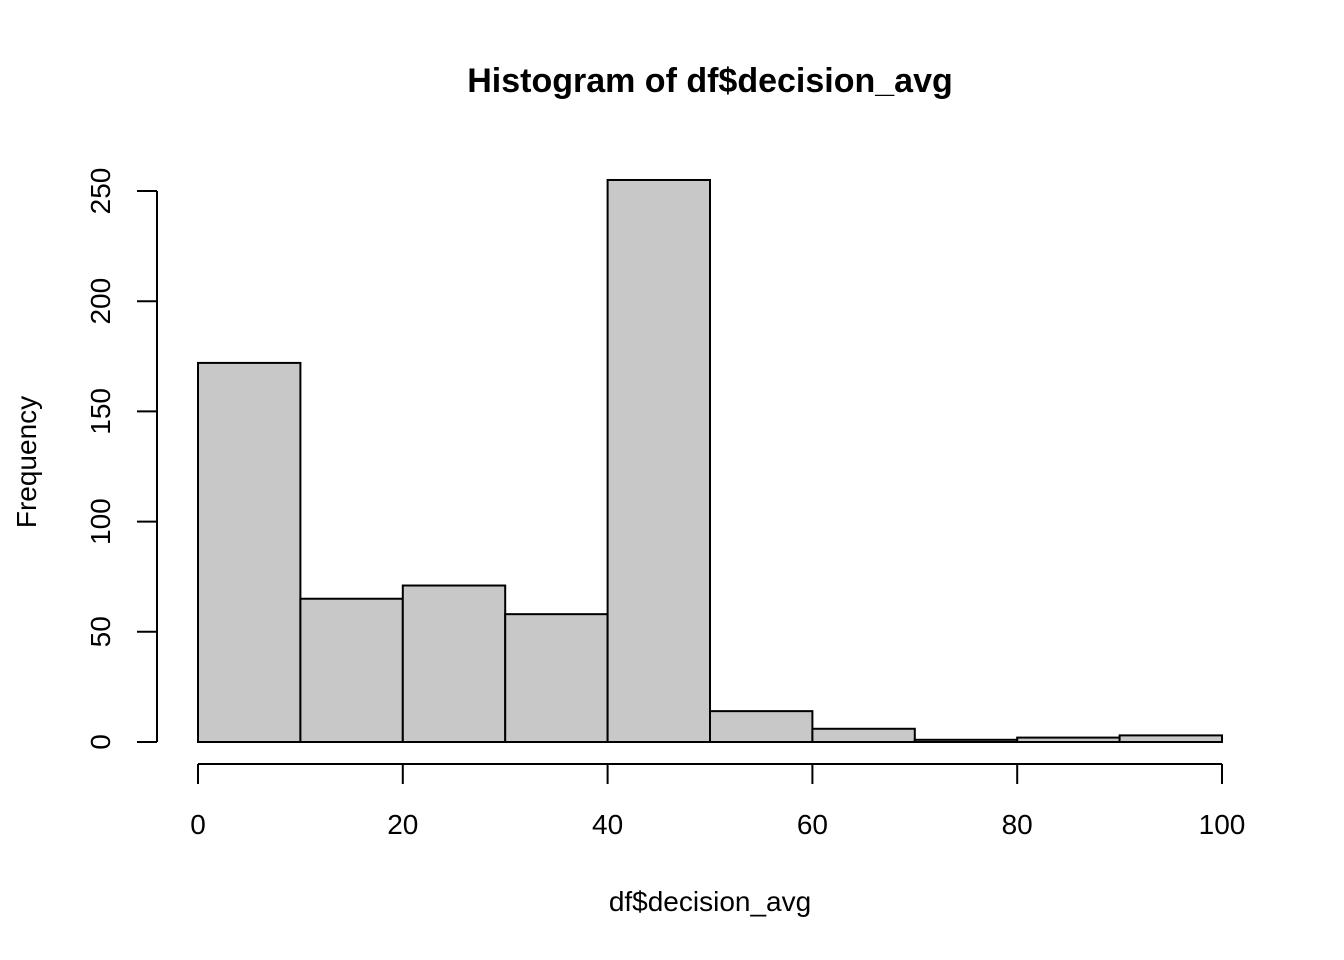 The height and width of the screenshot is (960, 1344). I want to click on y-axis: 0 50 100 150 200 250, so click(121, 459).